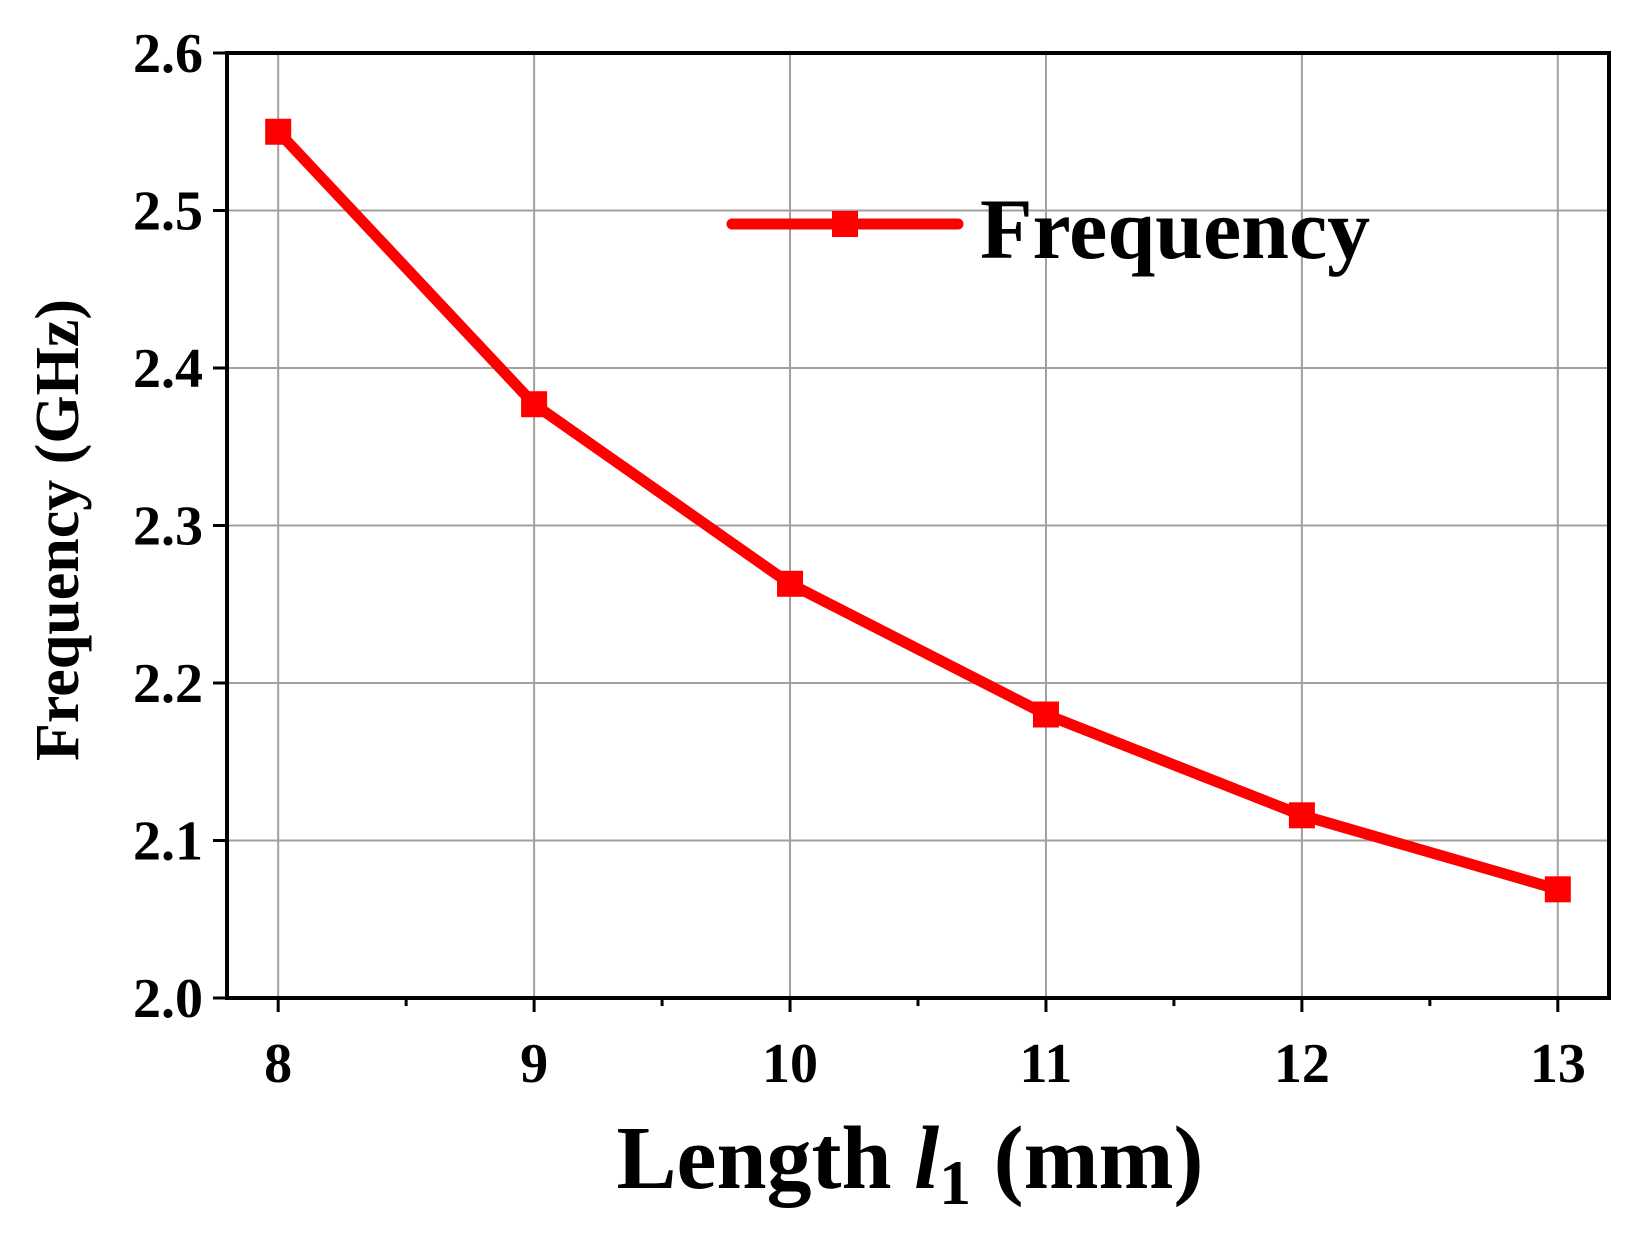  I want to click on y-tick-label: 2.4, so click(168, 369).